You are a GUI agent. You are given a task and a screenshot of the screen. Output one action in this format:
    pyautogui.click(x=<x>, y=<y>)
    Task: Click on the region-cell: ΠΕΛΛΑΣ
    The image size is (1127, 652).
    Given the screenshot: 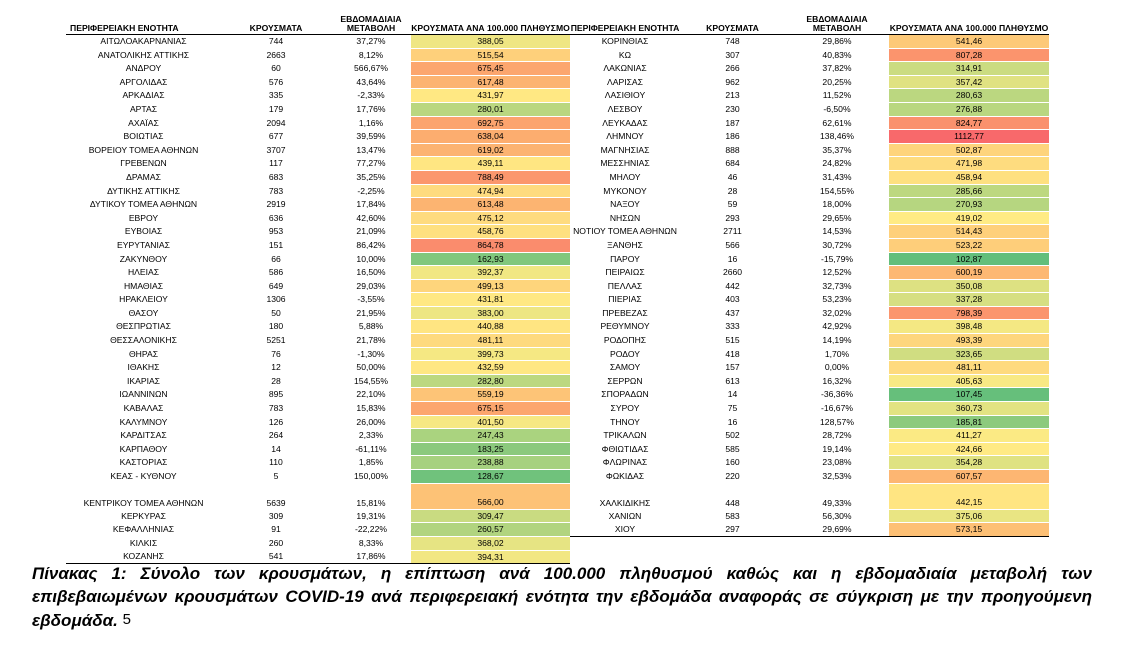 What is the action you would take?
    pyautogui.click(x=625, y=285)
    